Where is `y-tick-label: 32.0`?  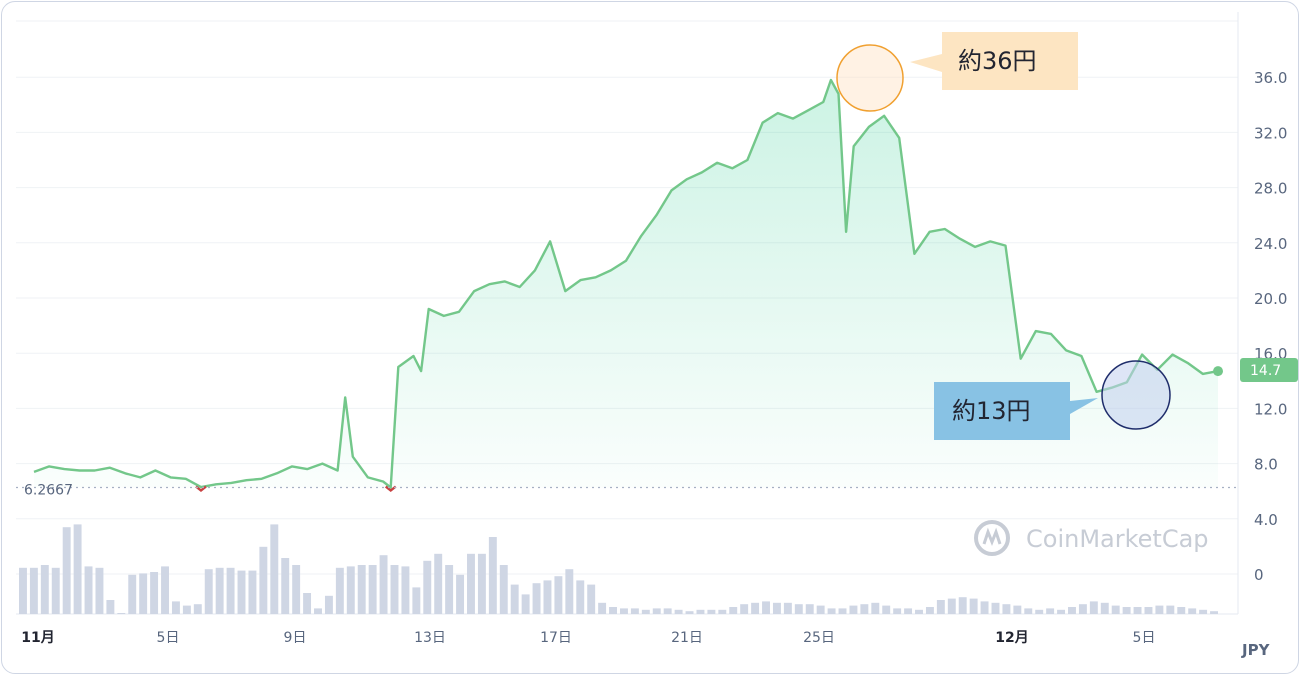
y-tick-label: 32.0 is located at coordinates (1270, 133).